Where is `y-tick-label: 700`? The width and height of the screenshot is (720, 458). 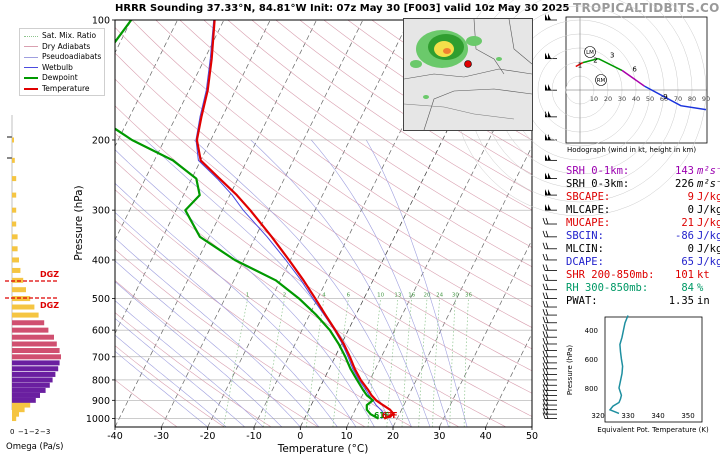
y-tick-label: 700 is located at coordinates (101, 357).